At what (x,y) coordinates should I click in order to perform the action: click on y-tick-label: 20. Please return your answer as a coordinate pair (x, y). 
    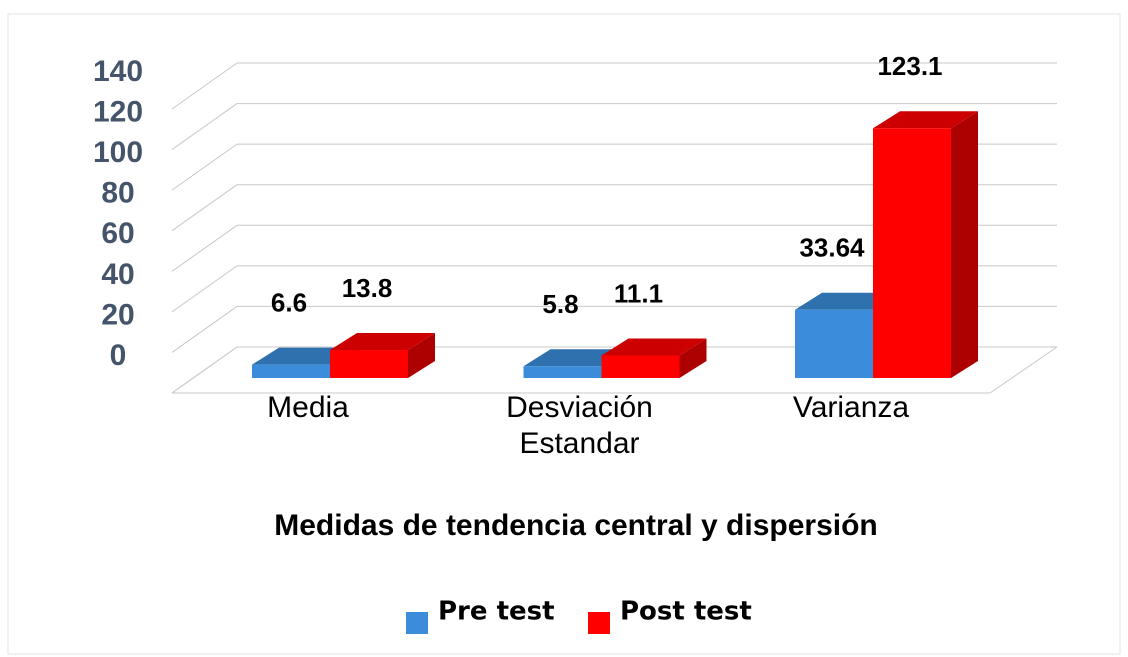
    Looking at the image, I should click on (117, 314).